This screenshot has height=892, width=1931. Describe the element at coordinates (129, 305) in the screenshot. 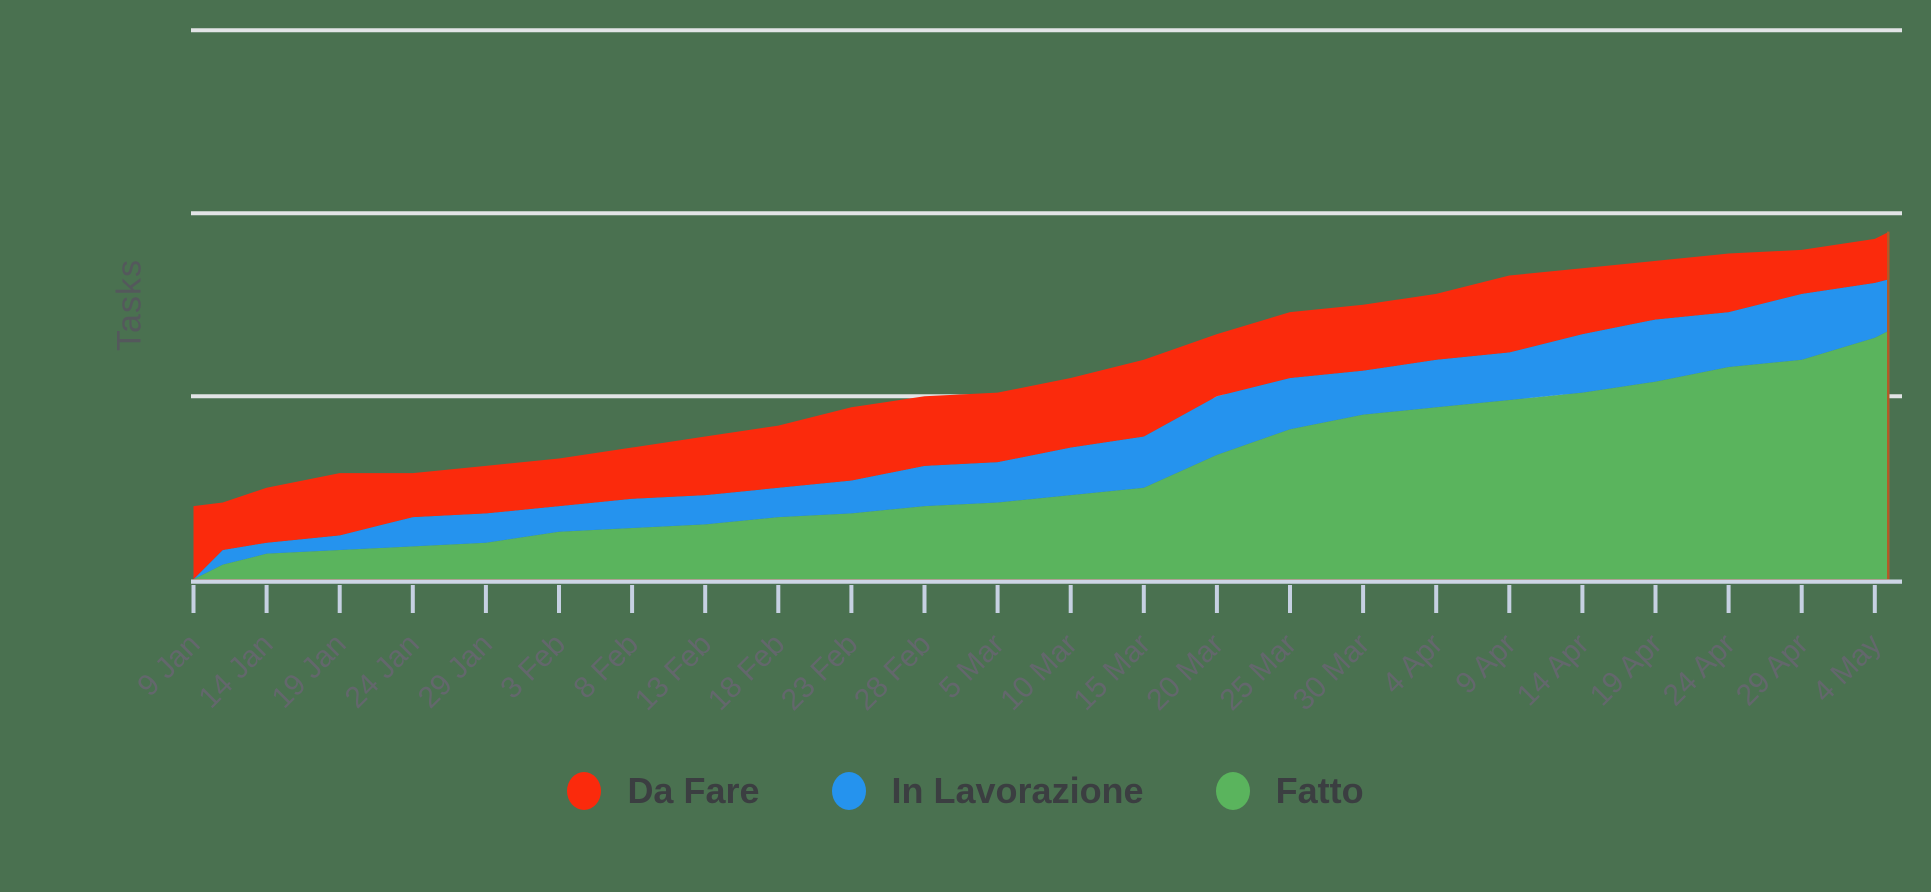

I see `y-axis-label: Tasks` at that location.